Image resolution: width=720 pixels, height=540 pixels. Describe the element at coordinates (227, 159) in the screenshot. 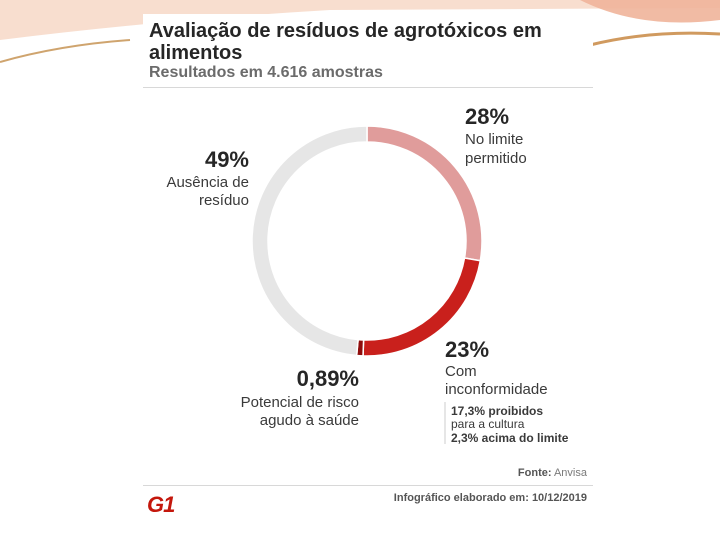

I see `label-absence-pct: 49%` at that location.